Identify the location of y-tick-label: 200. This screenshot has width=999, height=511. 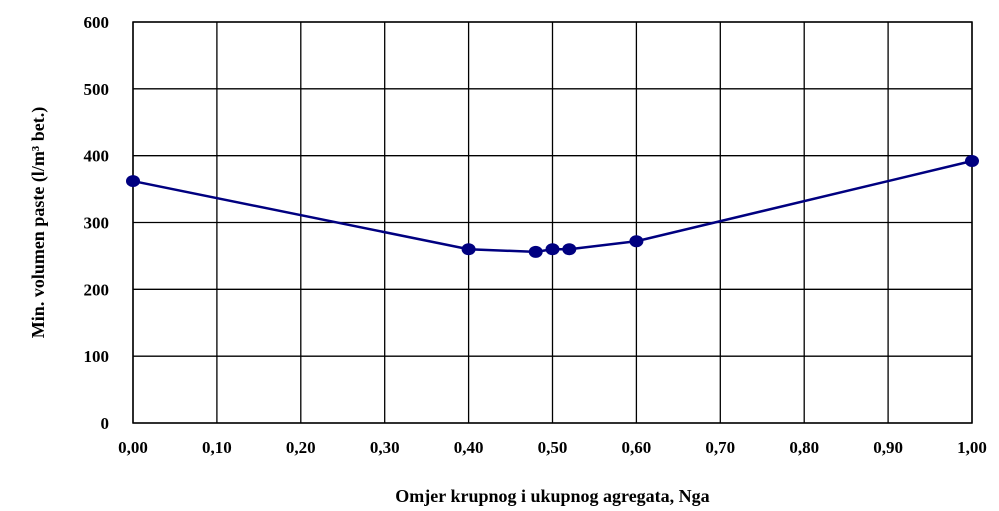
(97, 289).